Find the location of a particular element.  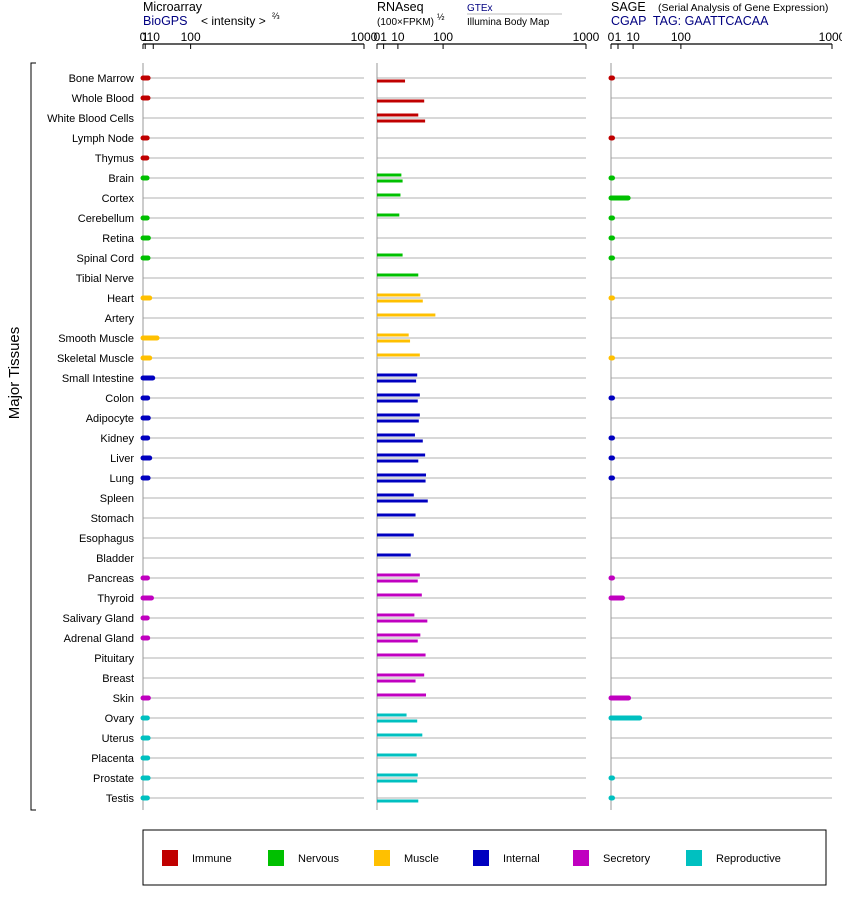

rnaseq-tick-label: 1 is located at coordinates (383, 37).